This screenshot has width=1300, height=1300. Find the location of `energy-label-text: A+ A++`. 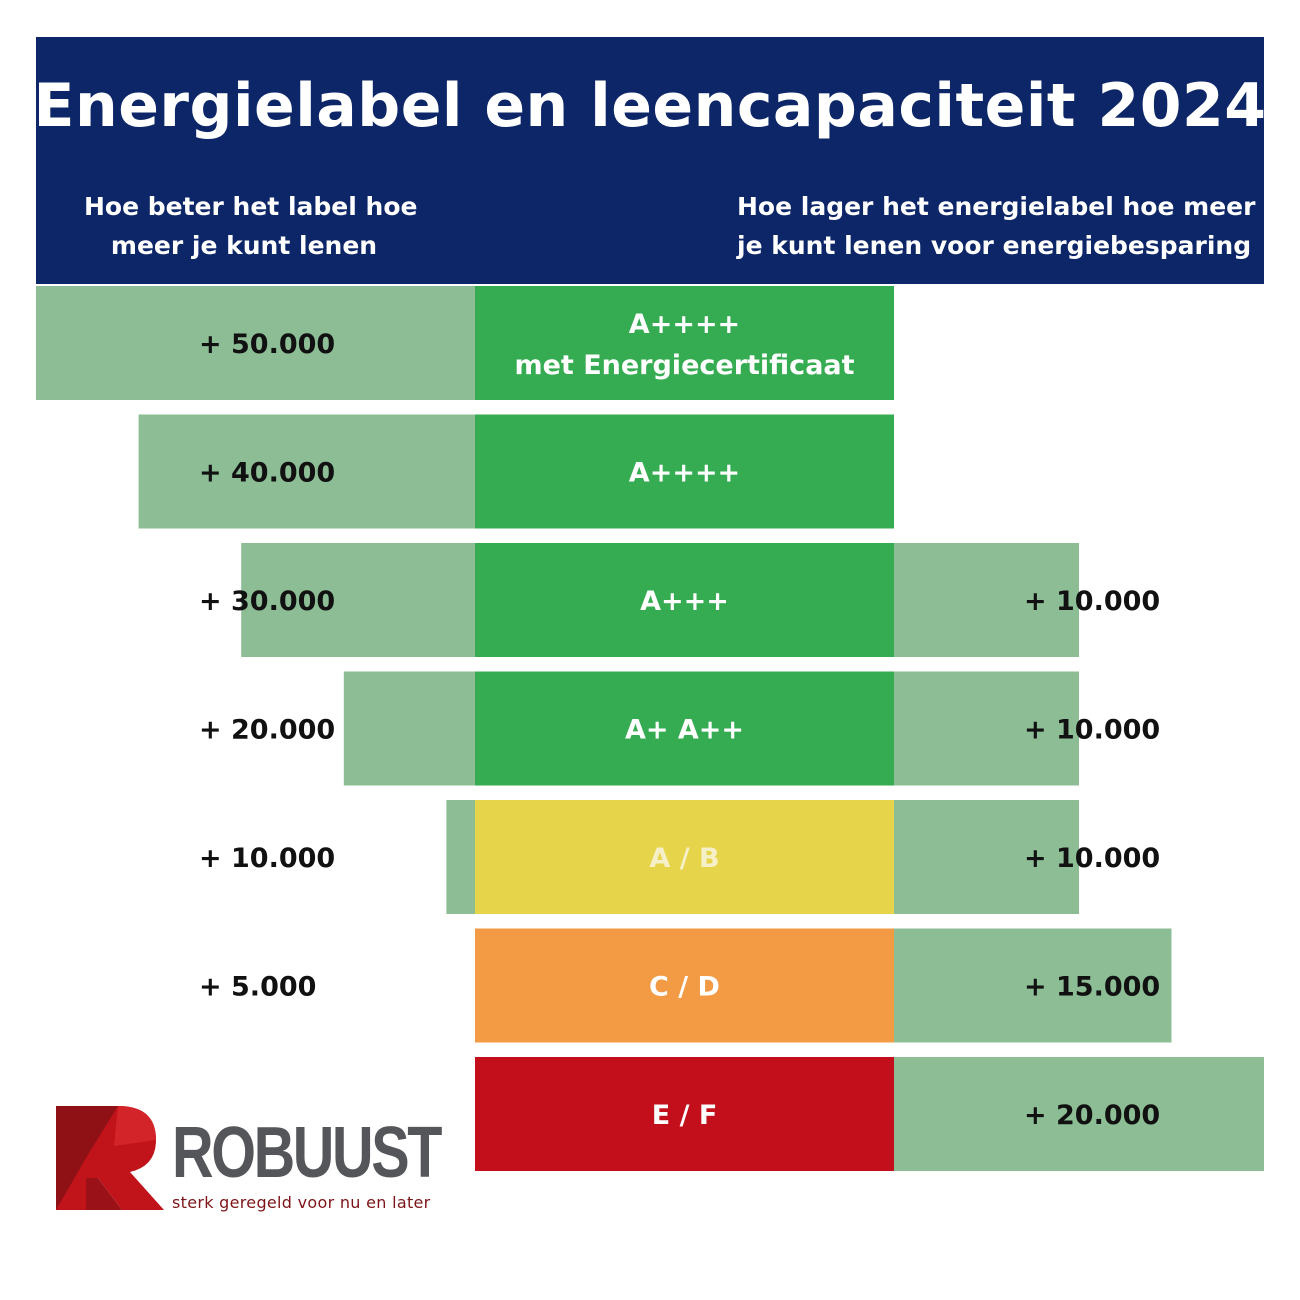

energy-label-text: A+ A++ is located at coordinates (684, 730).